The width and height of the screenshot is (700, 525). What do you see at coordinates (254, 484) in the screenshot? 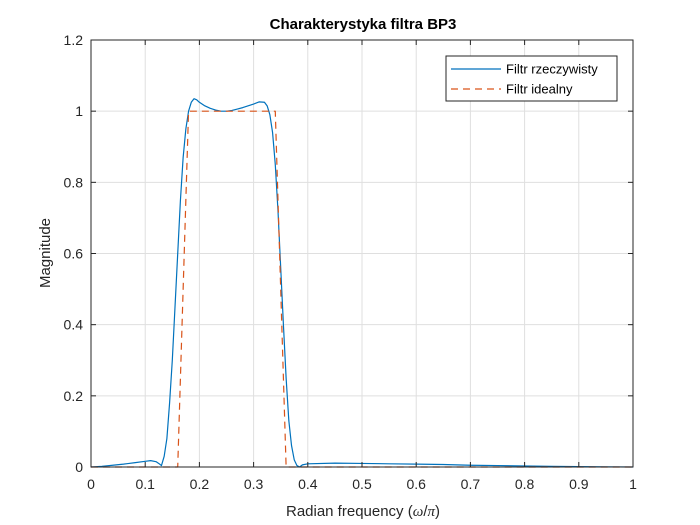
I see `x-tick-label: 0.3` at bounding box center [254, 484].